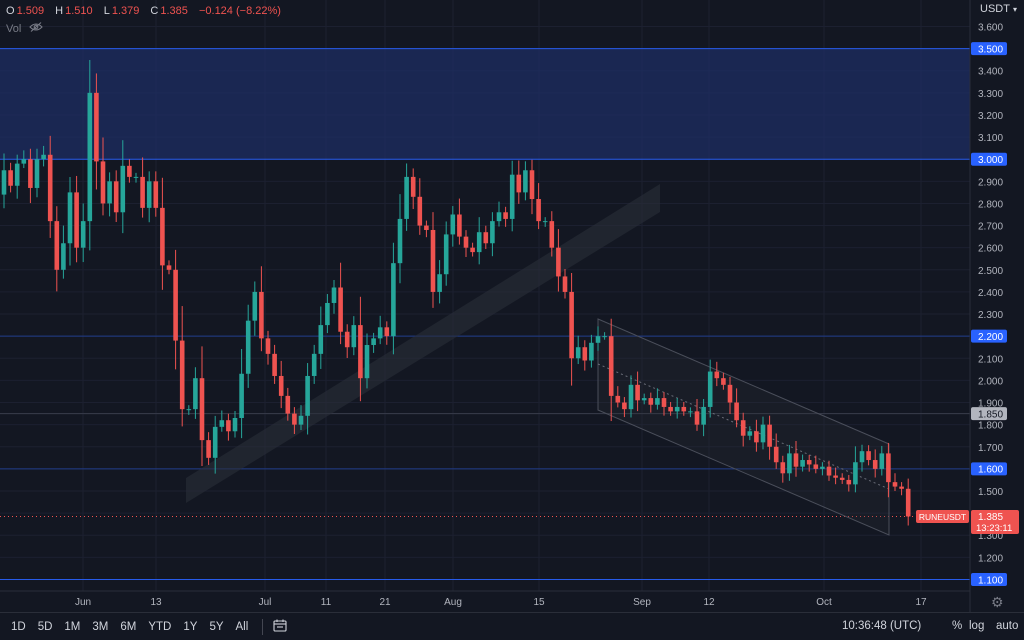  I want to click on gear-icon: ⚙, so click(997, 602).